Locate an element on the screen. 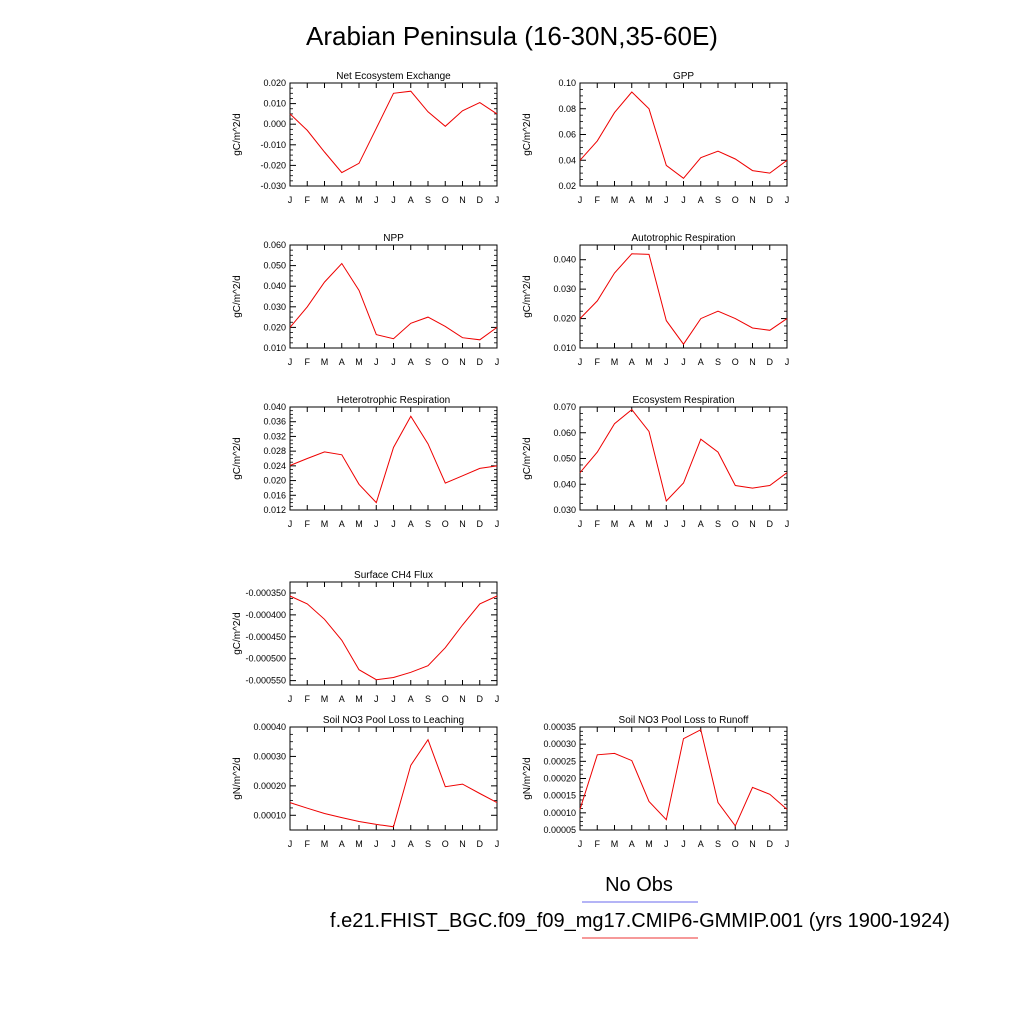 Image resolution: width=1024 pixels, height=1024 pixels. y-tick-label: 0.08 is located at coordinates (567, 109).